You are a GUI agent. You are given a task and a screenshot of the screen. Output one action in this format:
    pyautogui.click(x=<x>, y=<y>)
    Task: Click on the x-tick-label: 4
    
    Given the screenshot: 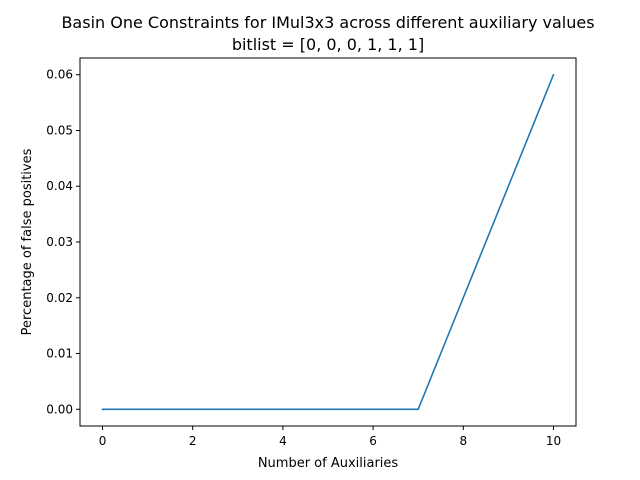 What is the action you would take?
    pyautogui.click(x=283, y=441)
    